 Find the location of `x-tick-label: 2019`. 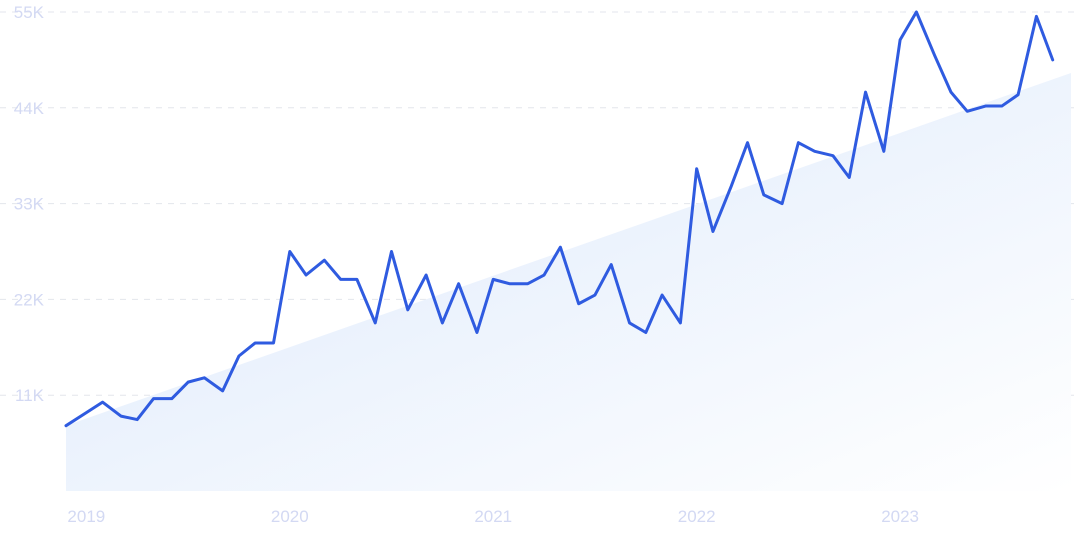

x-tick-label: 2019 is located at coordinates (86, 516).